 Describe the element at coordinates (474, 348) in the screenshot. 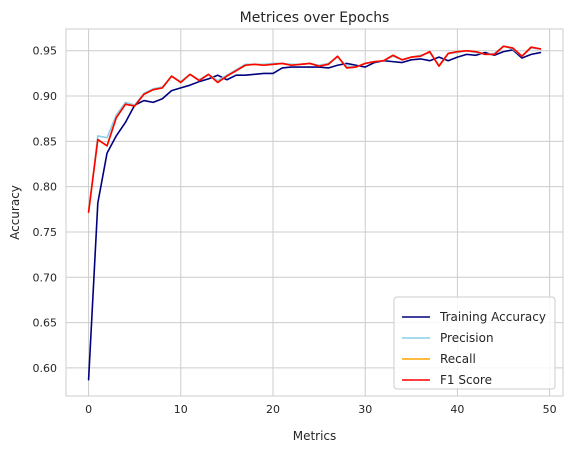

I see `legend-items: Training Accuracy Precision Recall F1 Score` at that location.